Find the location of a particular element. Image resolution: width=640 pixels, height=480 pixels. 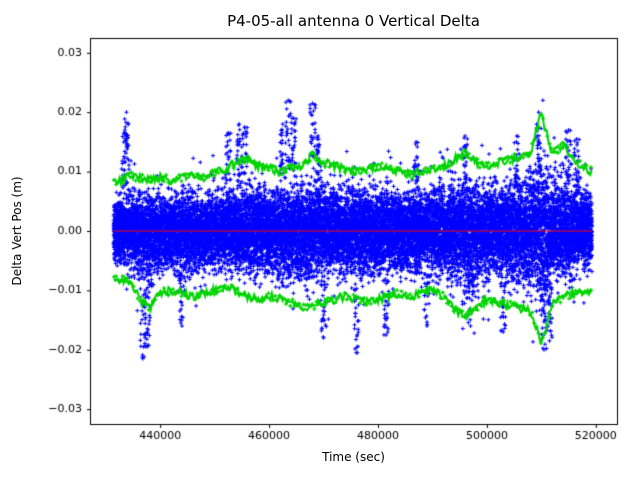

chart-title: P4-05-all antenna 0 Vertical Delta is located at coordinates (353, 21).